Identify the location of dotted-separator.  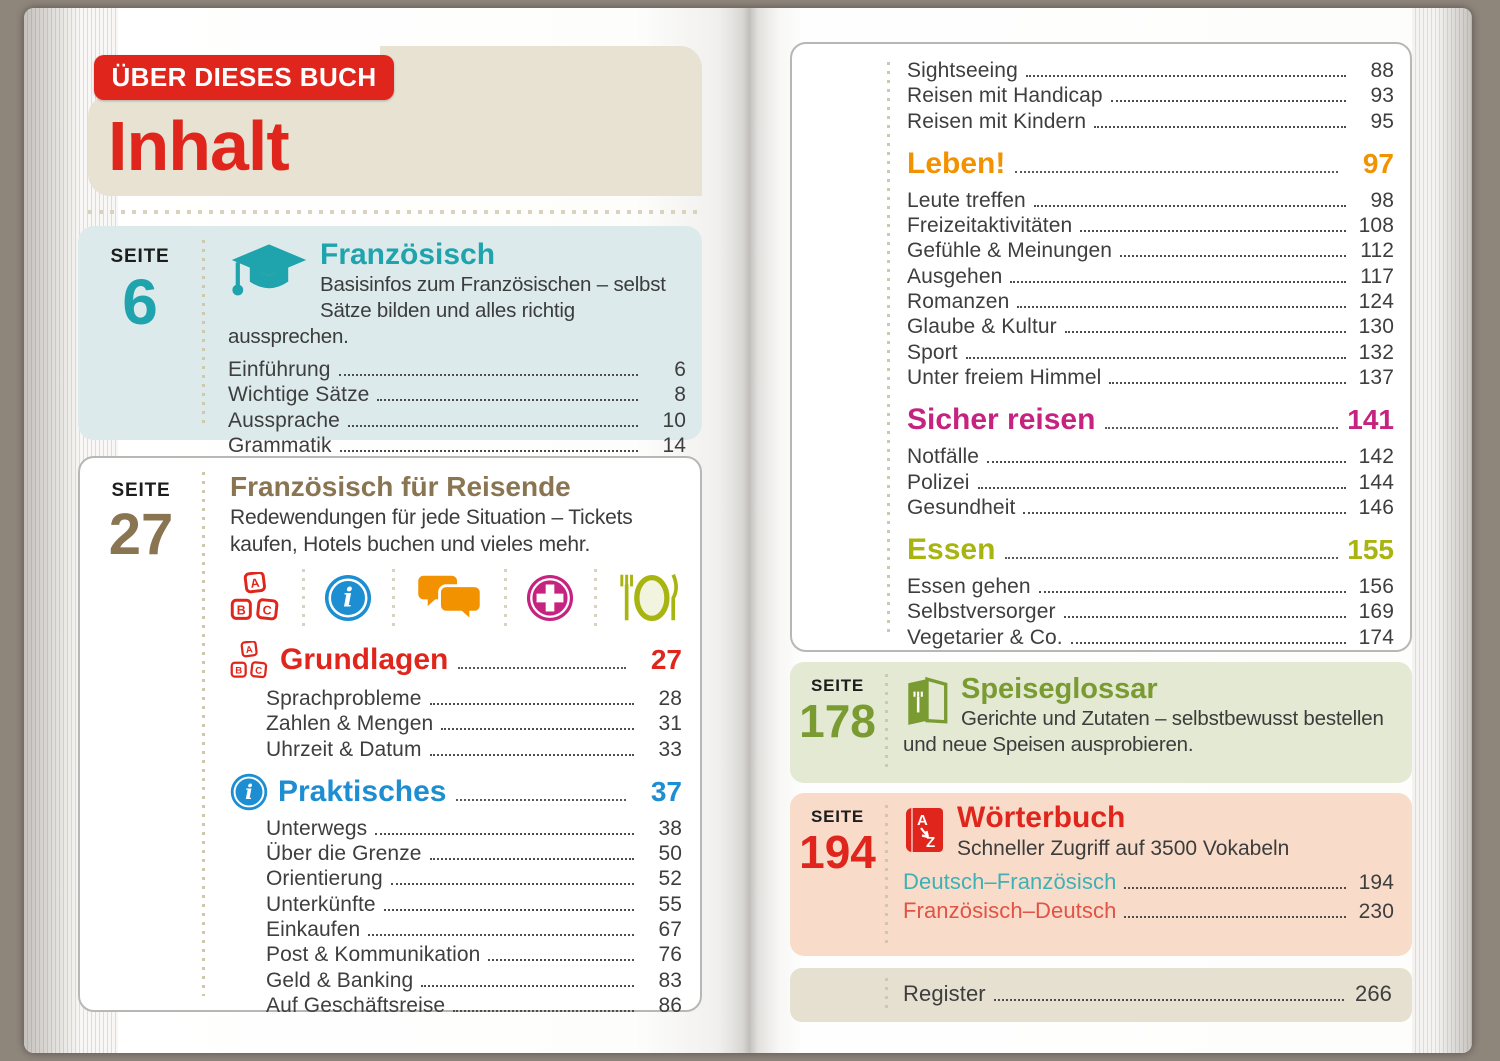
(395, 212).